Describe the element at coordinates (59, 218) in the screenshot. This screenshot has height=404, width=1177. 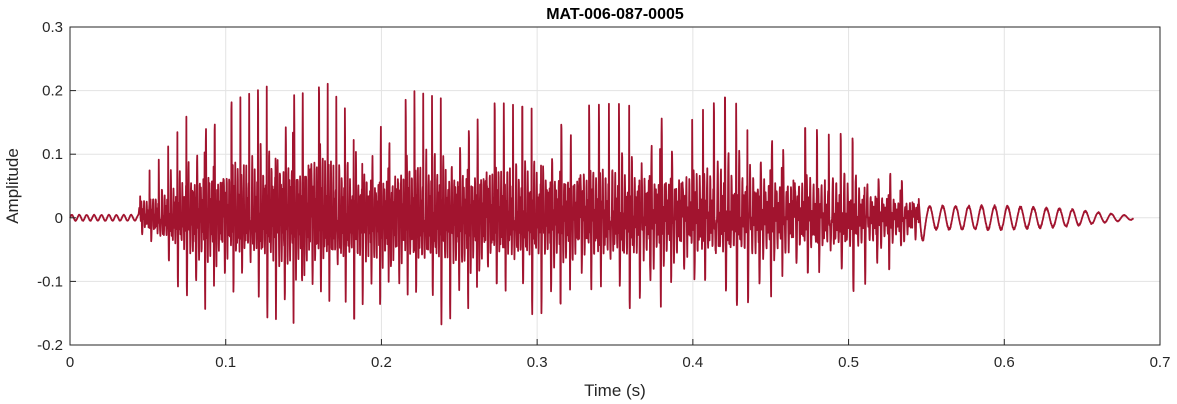
I see `y-tick-label: 0` at that location.